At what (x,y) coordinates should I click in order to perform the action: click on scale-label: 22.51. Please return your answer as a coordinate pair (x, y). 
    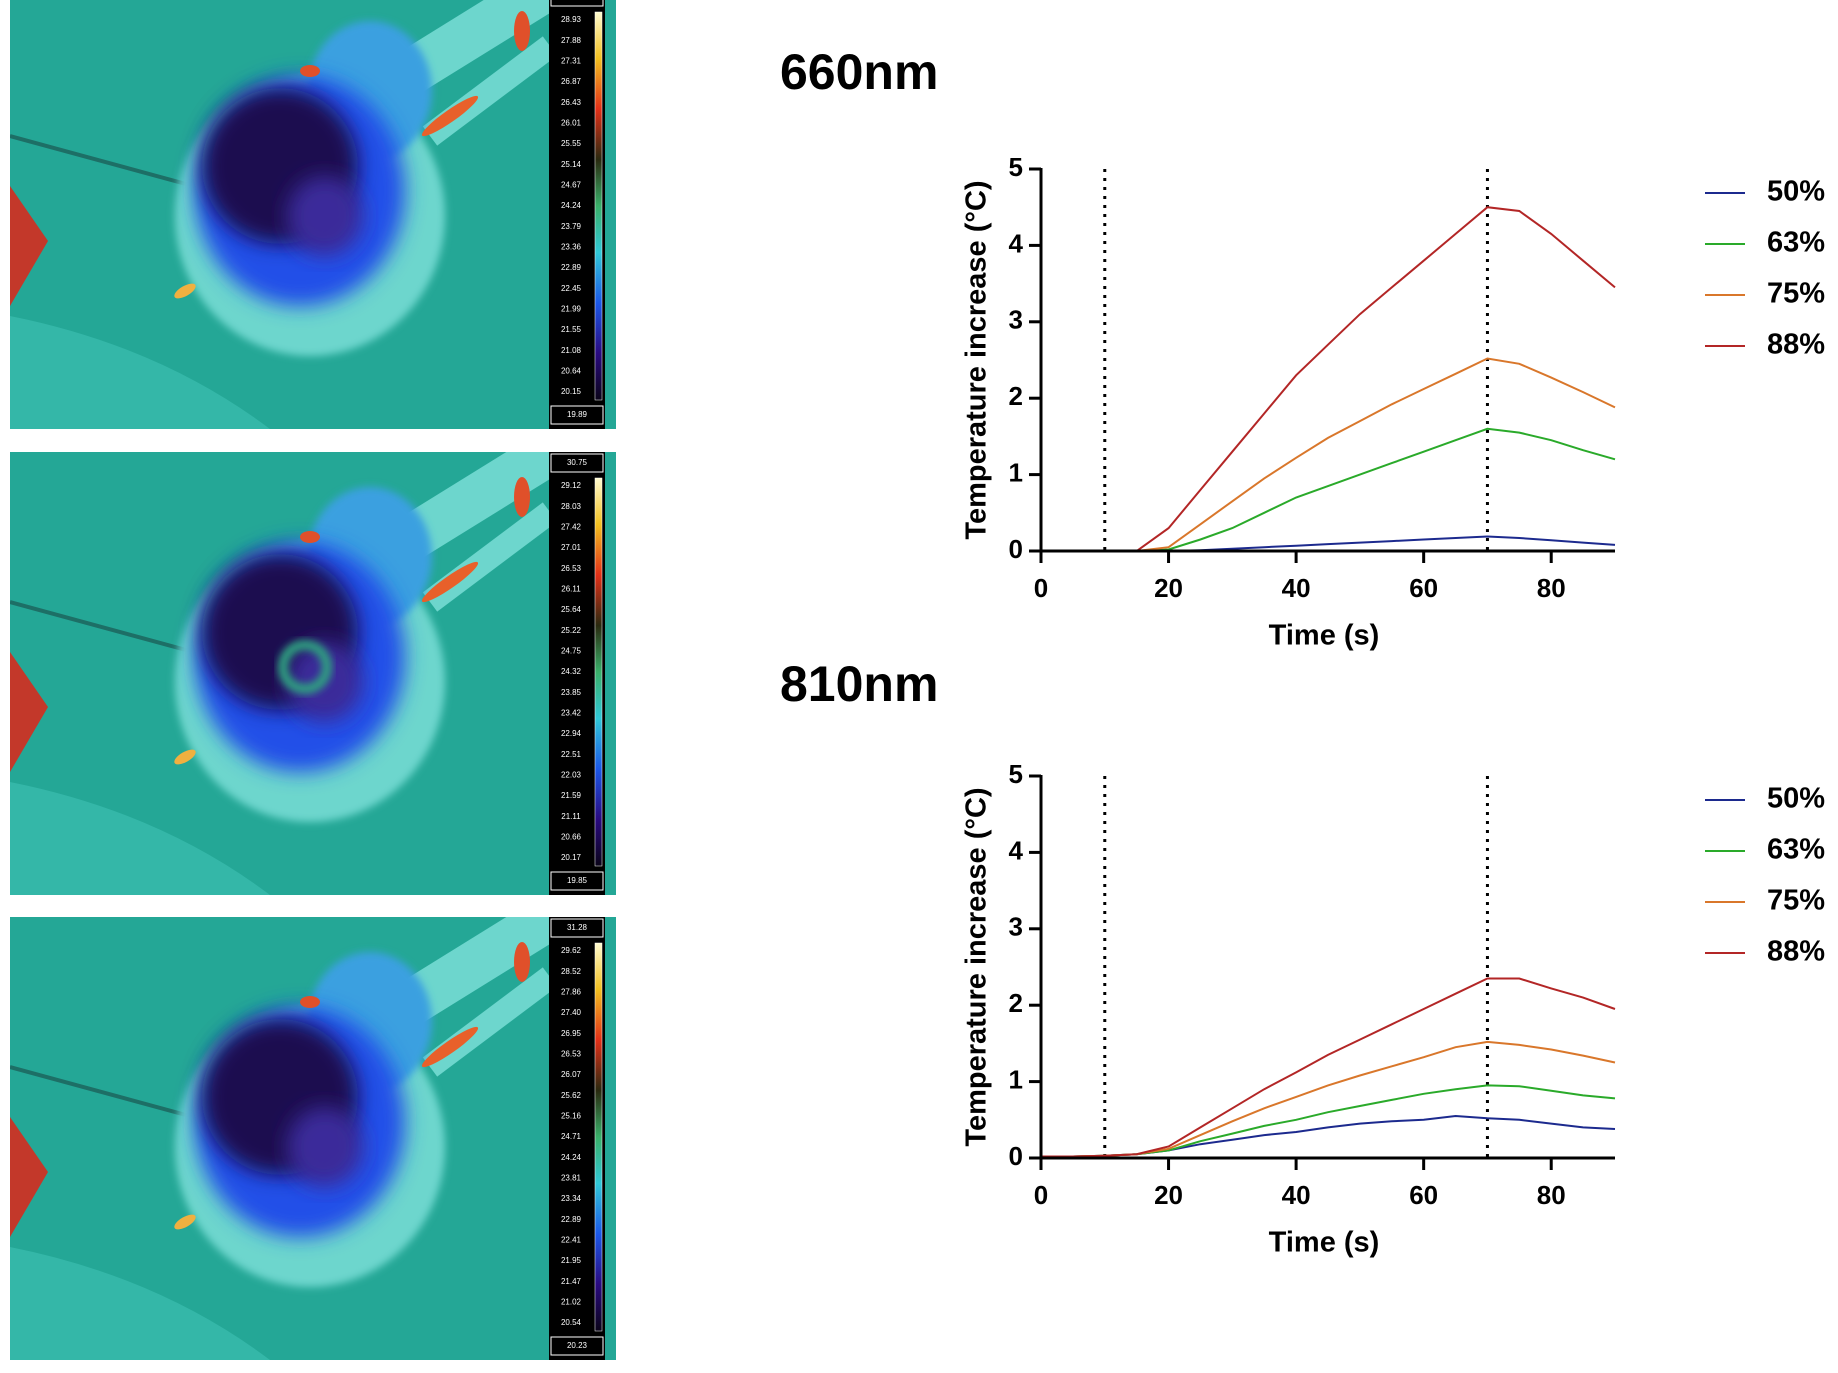
    Looking at the image, I should click on (571, 754).